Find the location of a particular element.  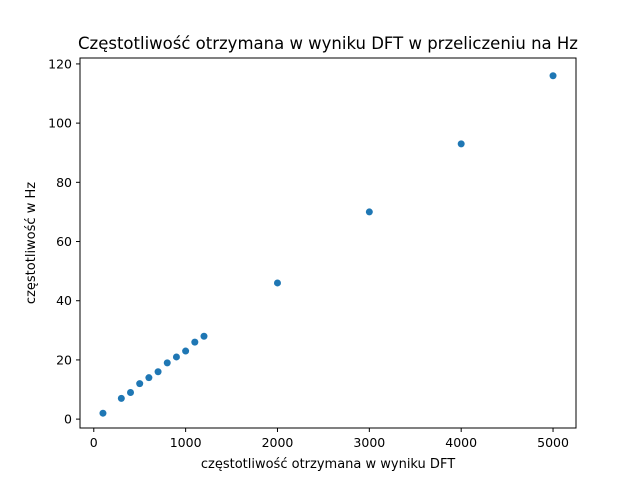

x-tick-label: 4000 is located at coordinates (461, 442).